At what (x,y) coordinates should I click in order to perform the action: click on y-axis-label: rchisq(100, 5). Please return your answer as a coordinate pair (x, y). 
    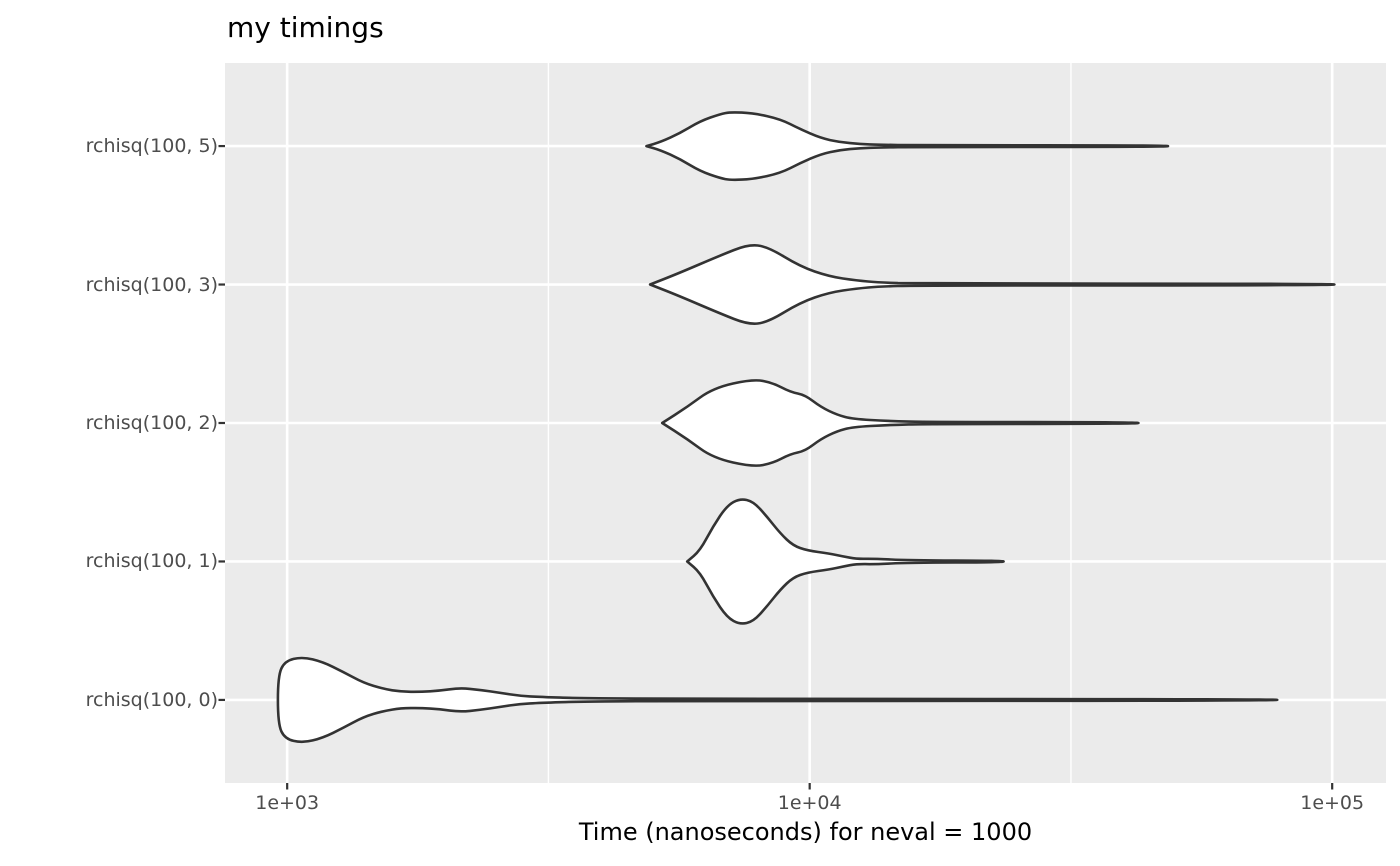
    Looking at the image, I should click on (151, 146).